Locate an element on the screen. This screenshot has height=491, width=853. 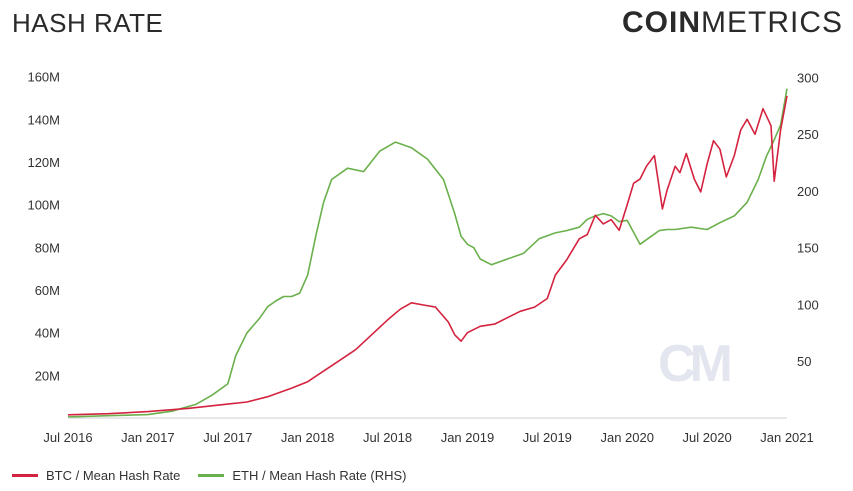
y-right-tick-label: 200 is located at coordinates (808, 191).